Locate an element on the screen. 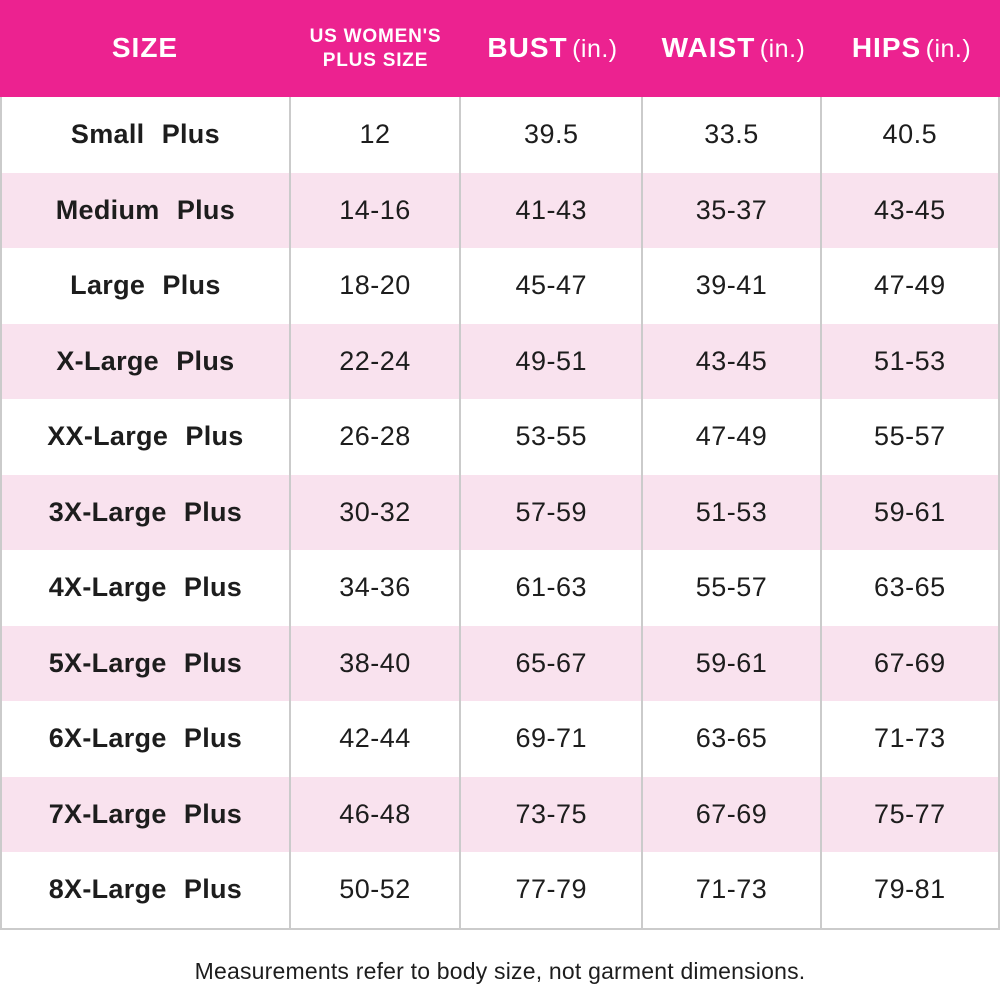  header-plus-size-line2: PLUS SIZE is located at coordinates (375, 60).